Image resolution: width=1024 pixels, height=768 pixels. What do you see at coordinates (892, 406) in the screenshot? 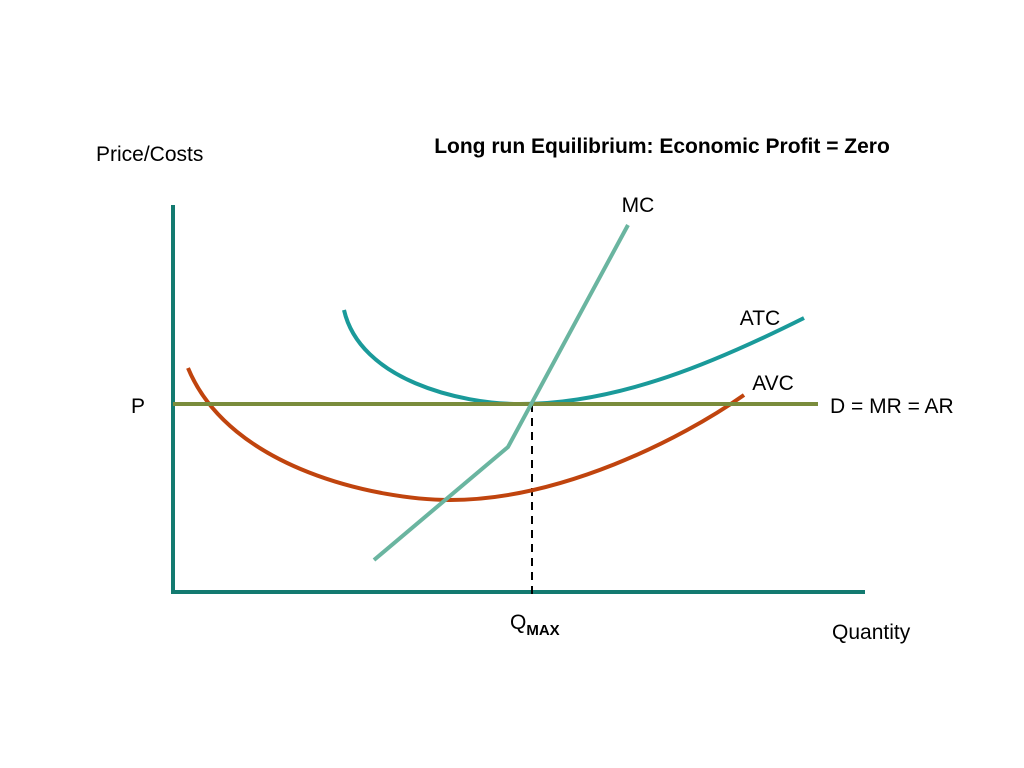
I see `demand-label: D = MR = AR` at bounding box center [892, 406].